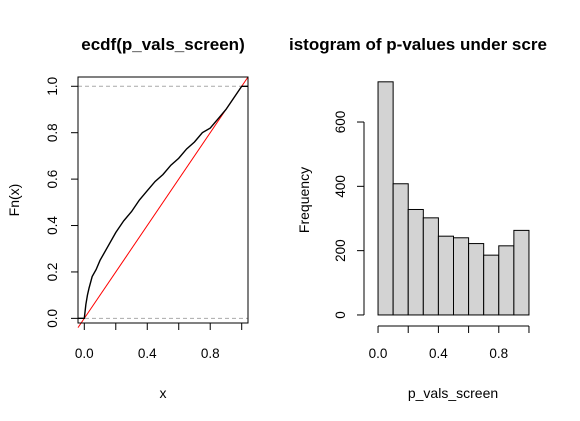 The height and width of the screenshot is (421, 580). I want to click on histogram-x-label: p_vals_screen, so click(453, 393).